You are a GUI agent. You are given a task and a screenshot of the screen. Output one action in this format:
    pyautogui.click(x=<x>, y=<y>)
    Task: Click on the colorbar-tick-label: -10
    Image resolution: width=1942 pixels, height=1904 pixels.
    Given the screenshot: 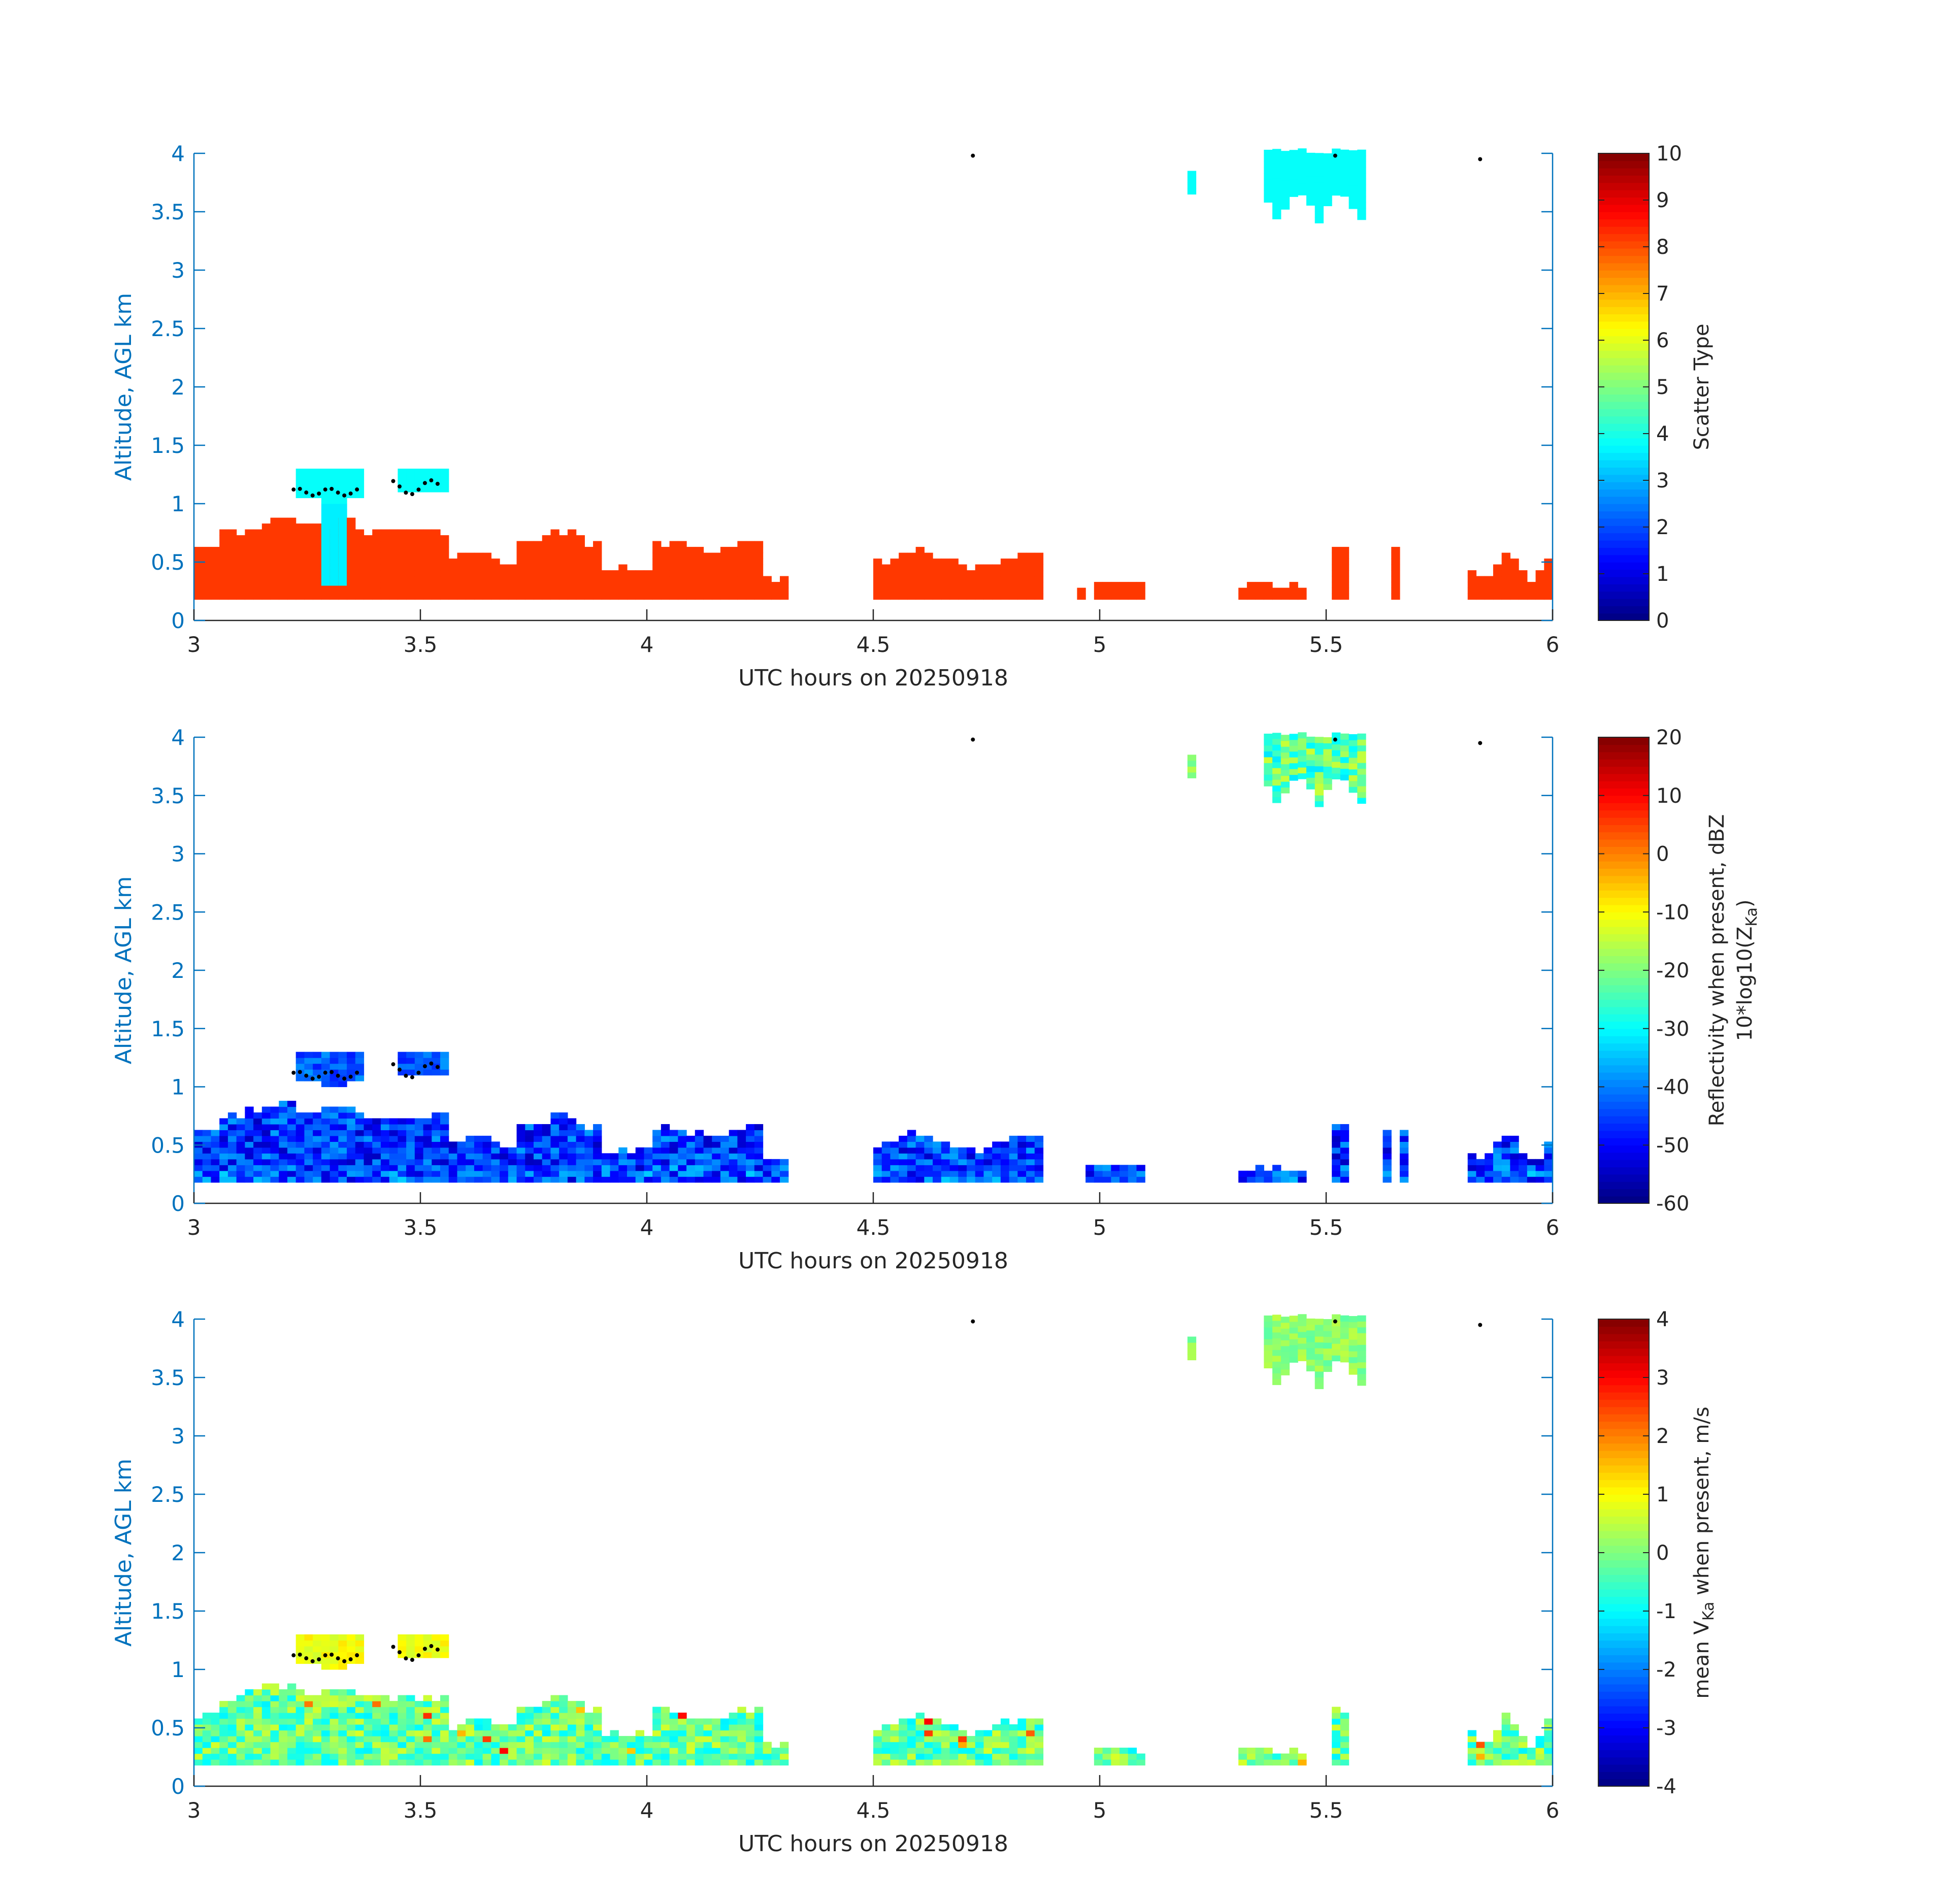 What is the action you would take?
    pyautogui.click(x=1672, y=913)
    